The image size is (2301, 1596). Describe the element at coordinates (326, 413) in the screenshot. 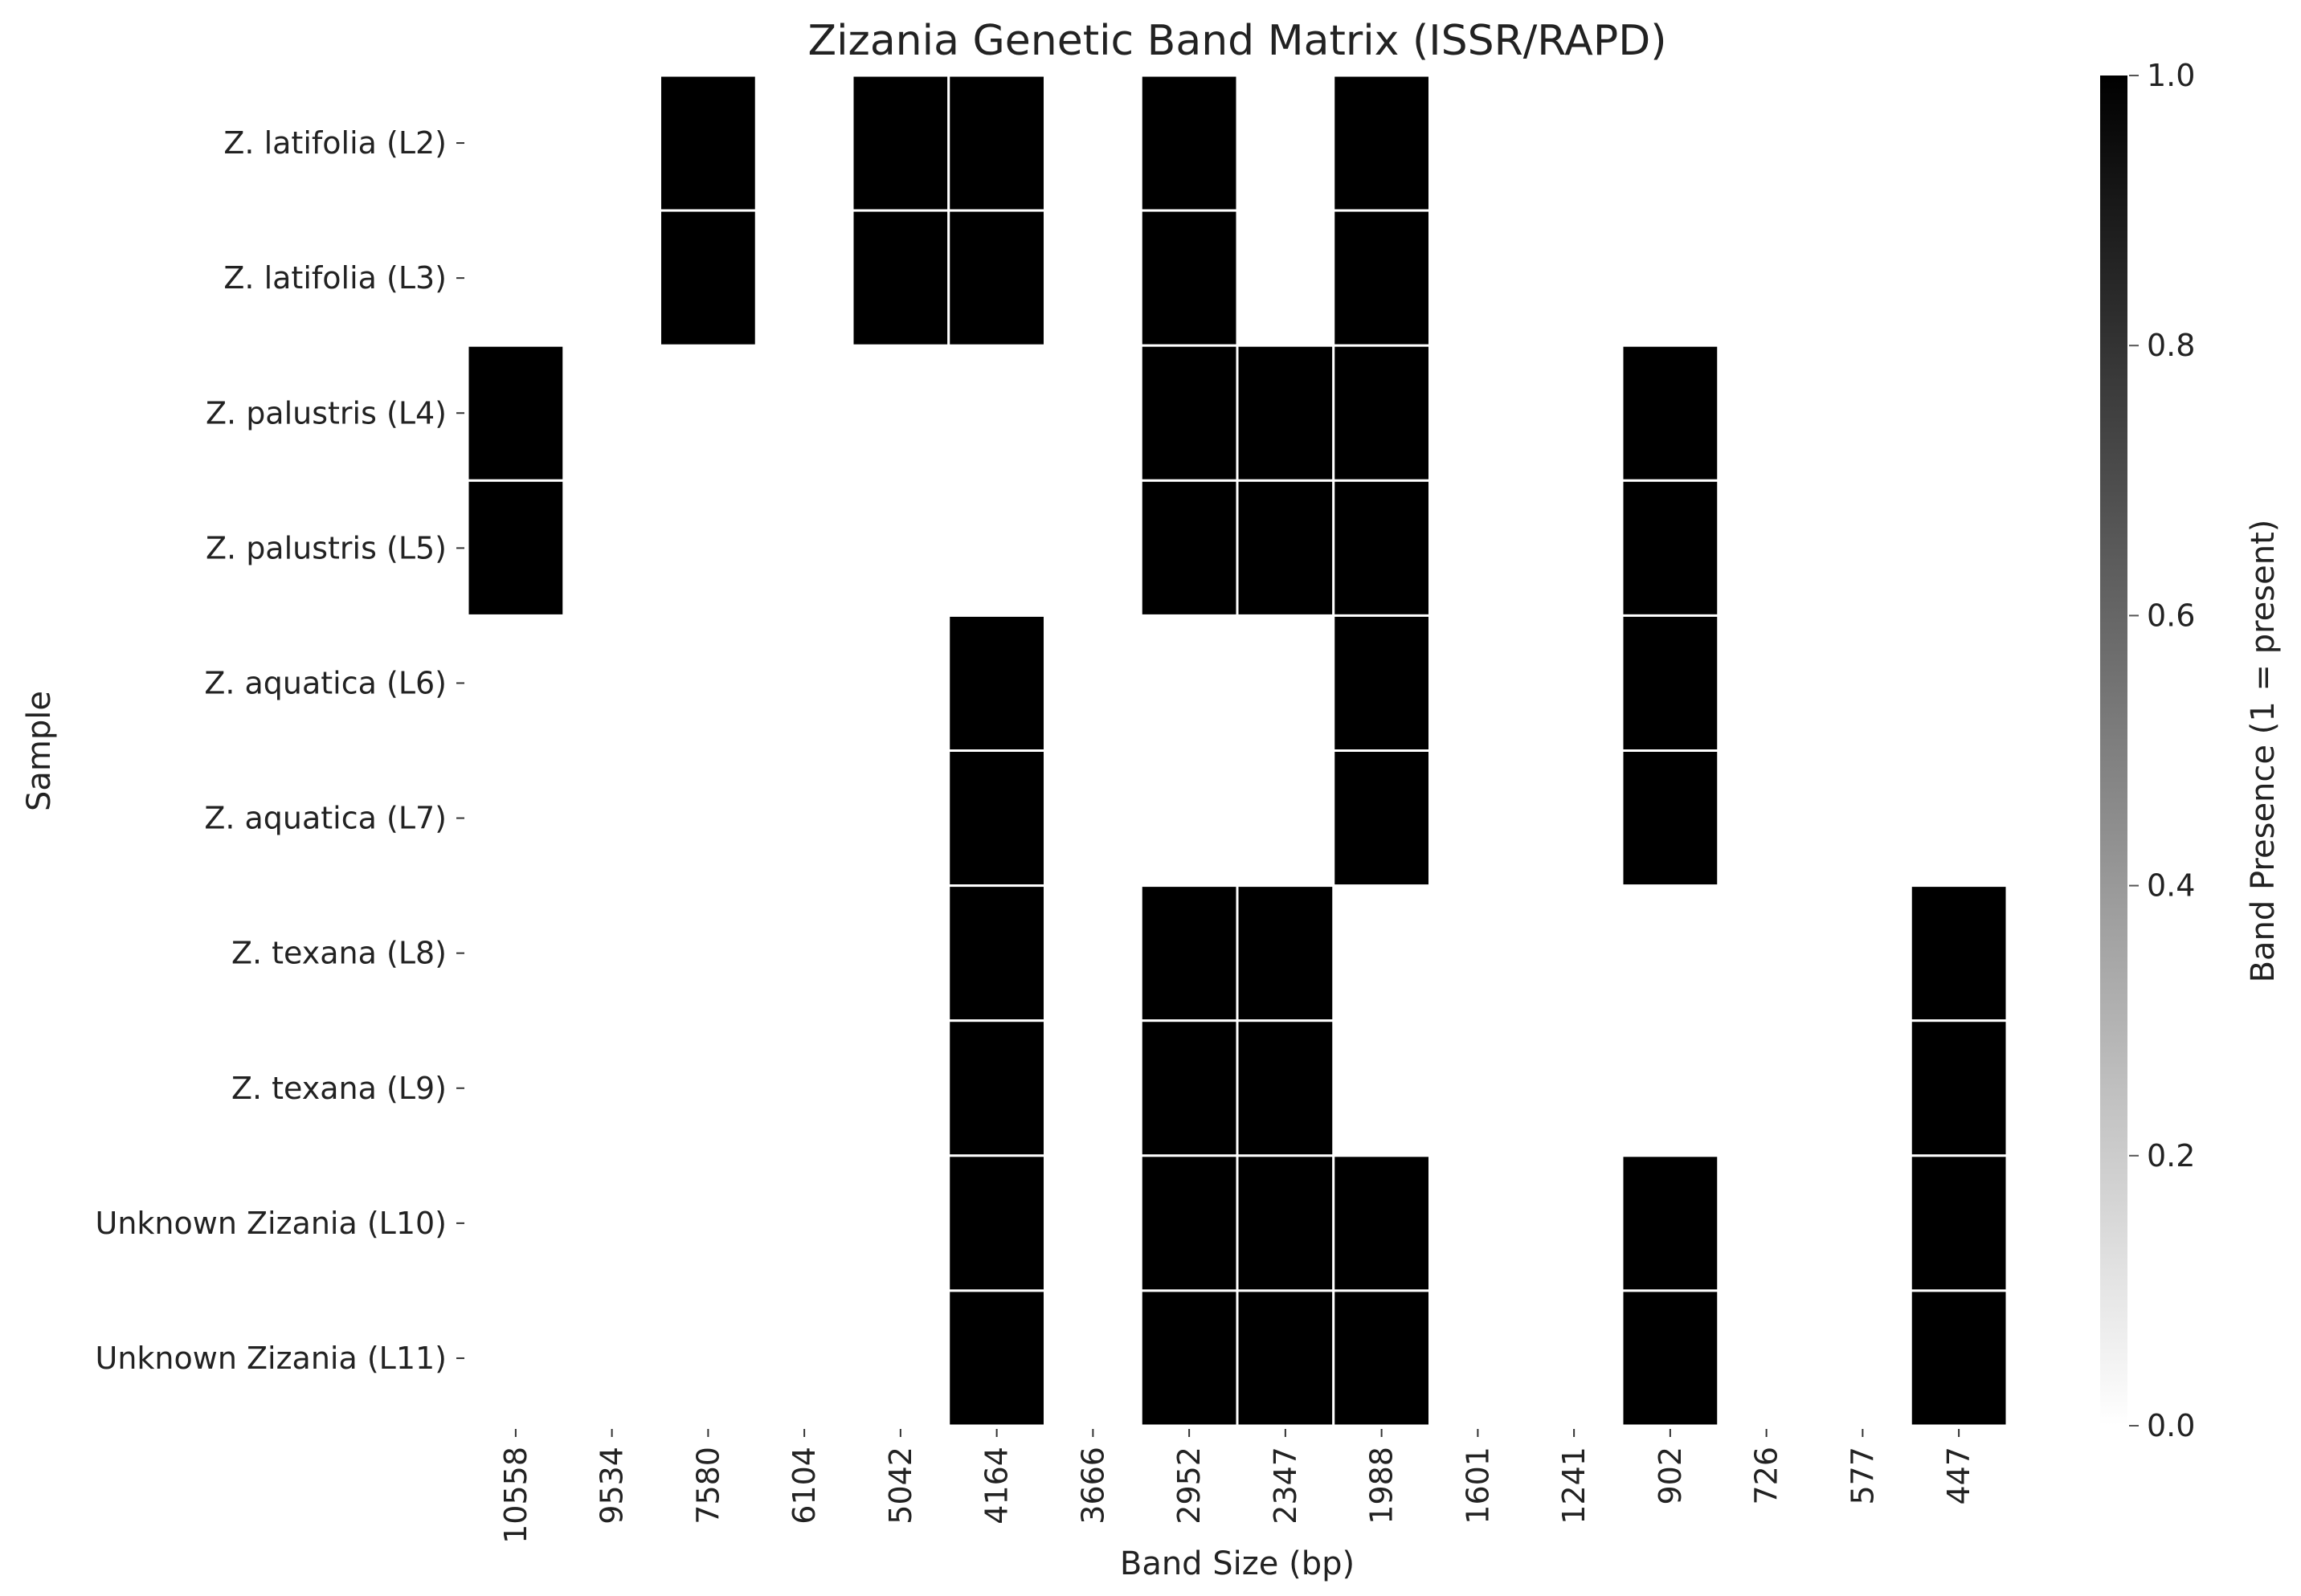

I see `y-tick-label: Z. palustris (L4)` at that location.